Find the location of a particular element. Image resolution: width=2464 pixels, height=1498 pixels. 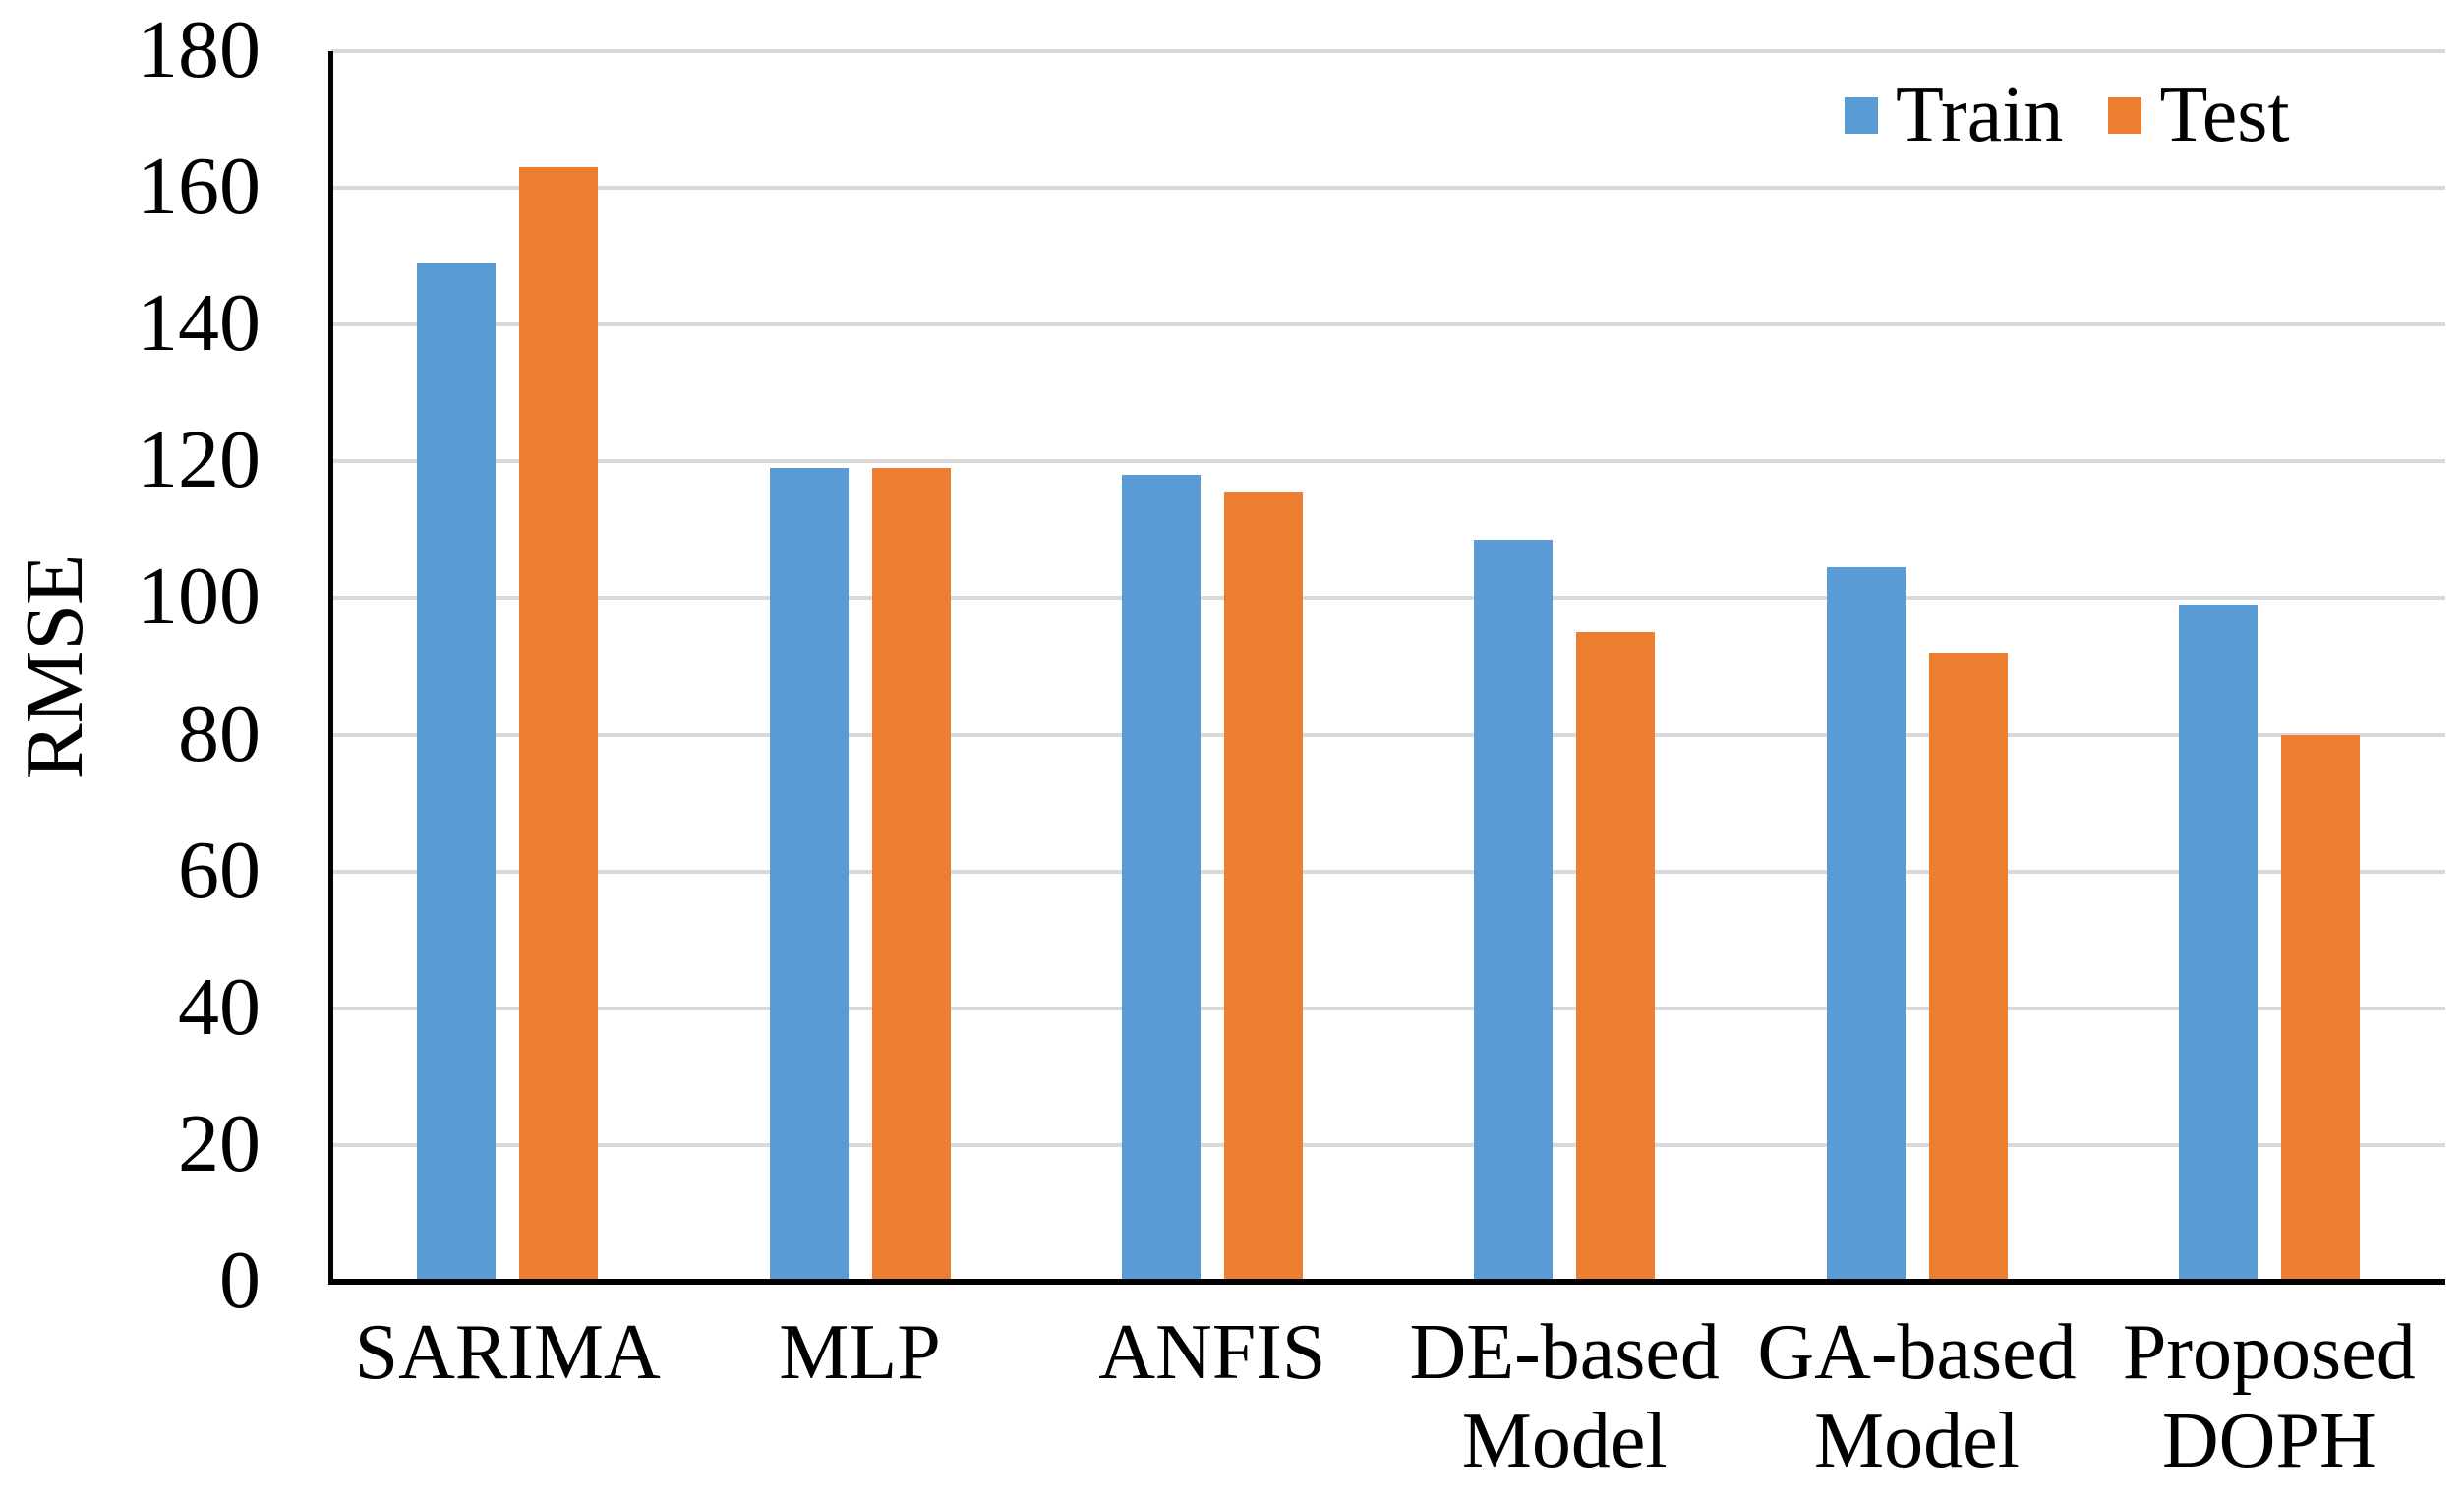

y-axis-tick-label: 40 is located at coordinates (219, 1006).